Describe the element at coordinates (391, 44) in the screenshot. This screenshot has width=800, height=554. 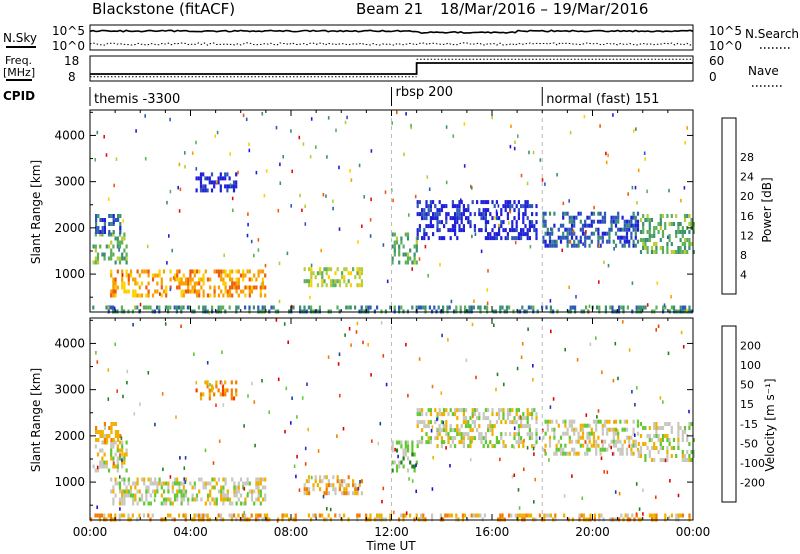
I see `n-search-line` at that location.